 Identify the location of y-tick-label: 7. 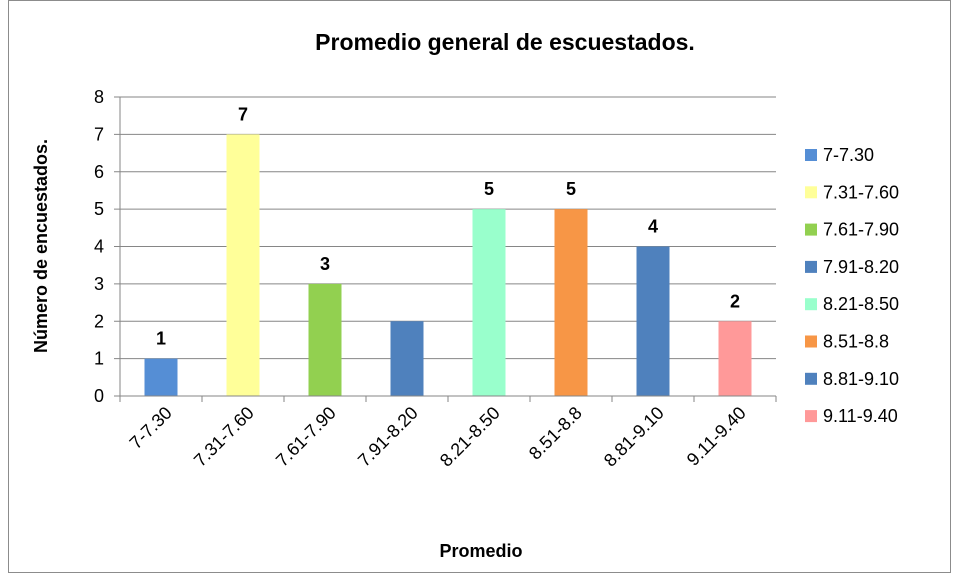
(99, 134).